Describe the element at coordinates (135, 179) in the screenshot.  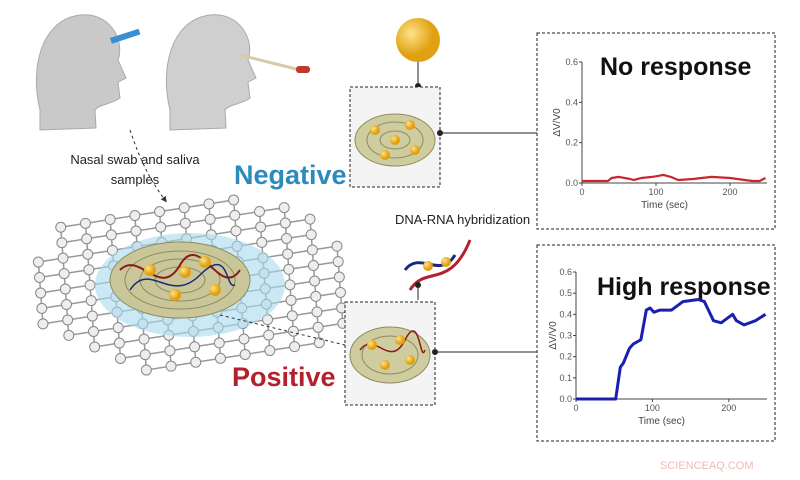
I see `samples-label-line2: samples` at that location.